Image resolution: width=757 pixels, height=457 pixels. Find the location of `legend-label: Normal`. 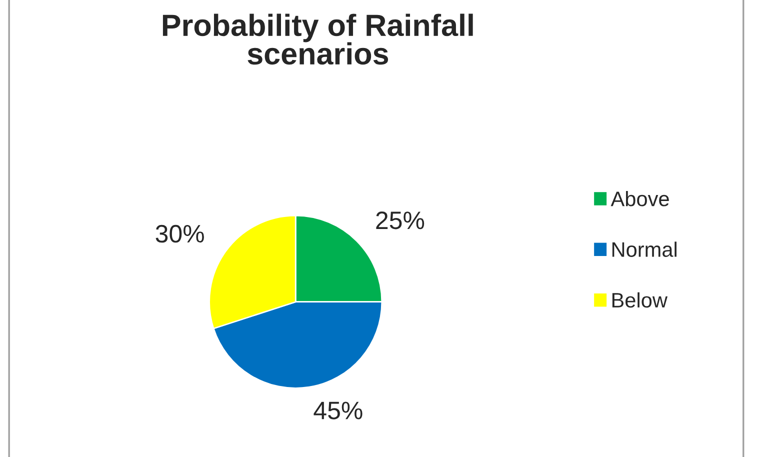

legend-label: Normal is located at coordinates (644, 249).